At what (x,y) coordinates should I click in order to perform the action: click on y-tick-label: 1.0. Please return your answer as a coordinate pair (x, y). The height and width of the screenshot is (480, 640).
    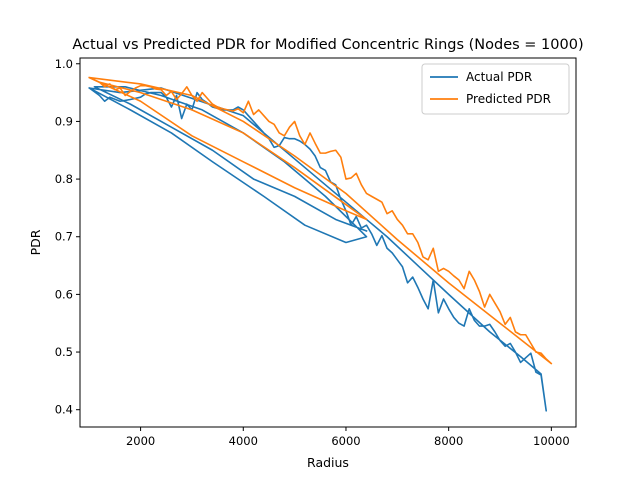
    Looking at the image, I should click on (64, 64).